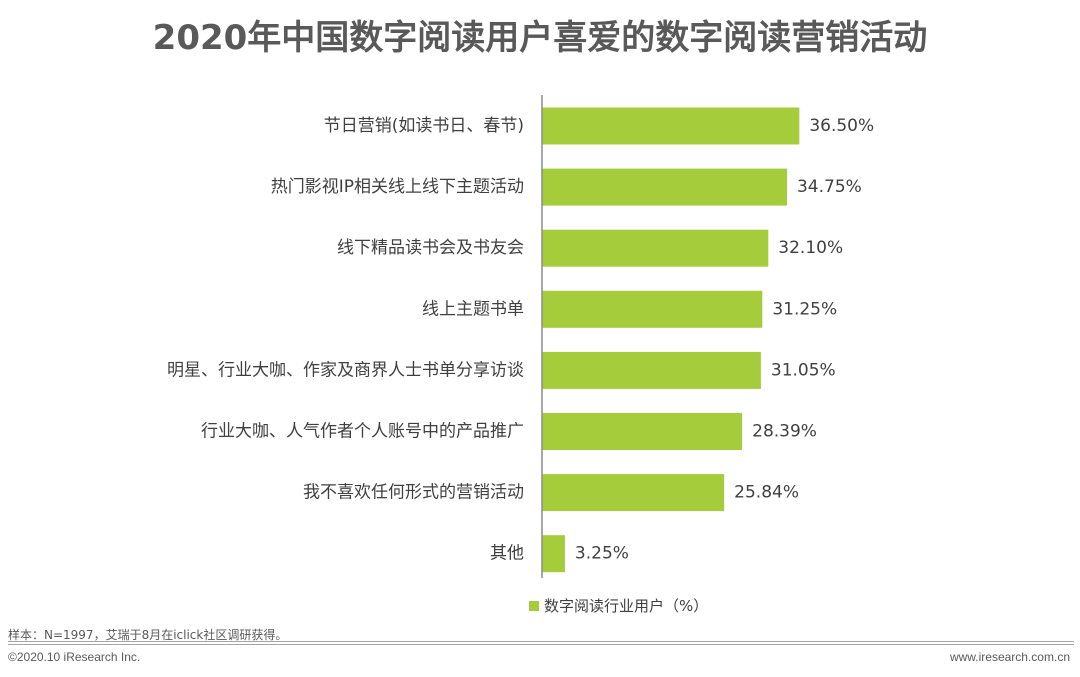 The width and height of the screenshot is (1080, 677). What do you see at coordinates (74, 657) in the screenshot?
I see `copyright-text: ©2020.10 iResearch Inc.` at bounding box center [74, 657].